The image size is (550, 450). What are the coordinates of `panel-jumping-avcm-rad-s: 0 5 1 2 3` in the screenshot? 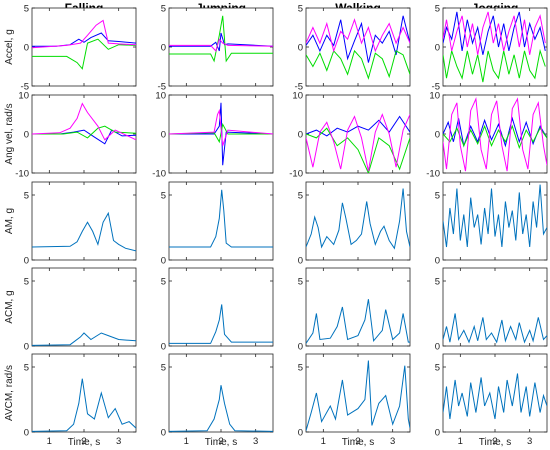 It's located at (217, 400).